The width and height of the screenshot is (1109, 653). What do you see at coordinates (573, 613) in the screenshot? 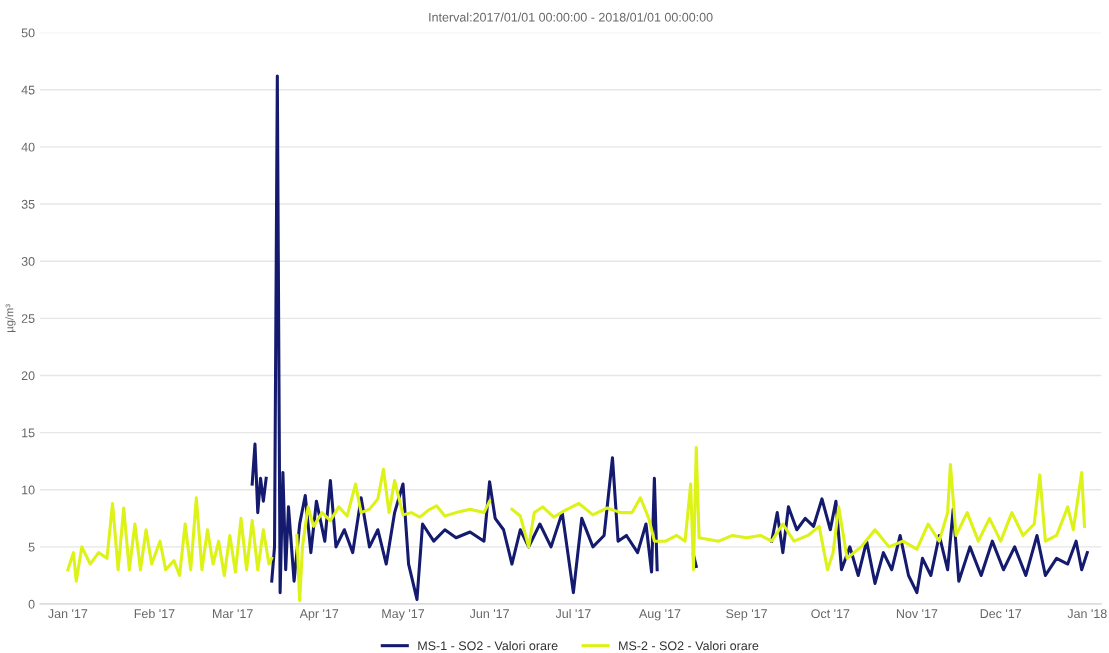
I see `x-tick-label: Jul '17` at bounding box center [573, 613].